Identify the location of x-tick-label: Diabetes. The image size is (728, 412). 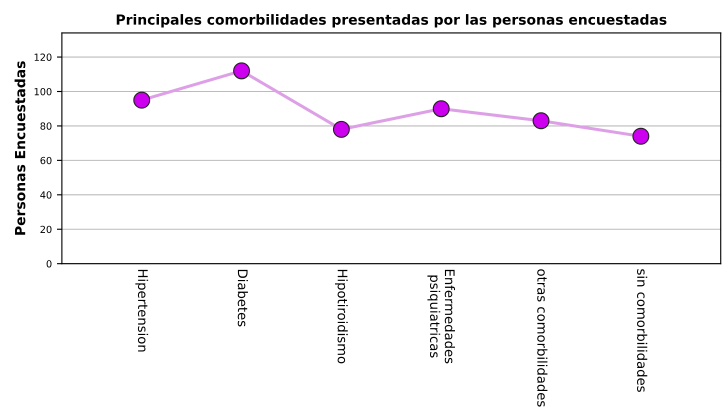
(243, 298).